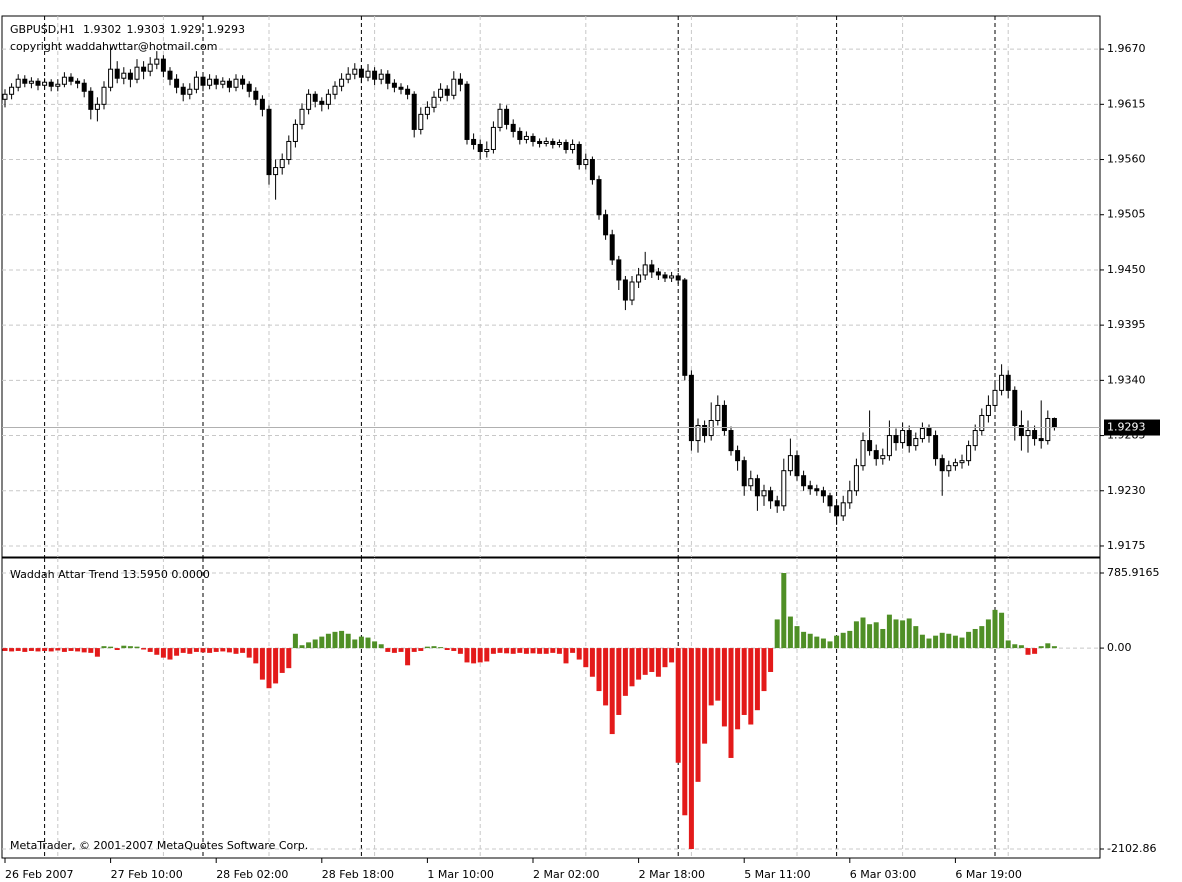 This screenshot has width=1182, height=882. I want to click on y-tick-label: 1.9560, so click(1126, 159).